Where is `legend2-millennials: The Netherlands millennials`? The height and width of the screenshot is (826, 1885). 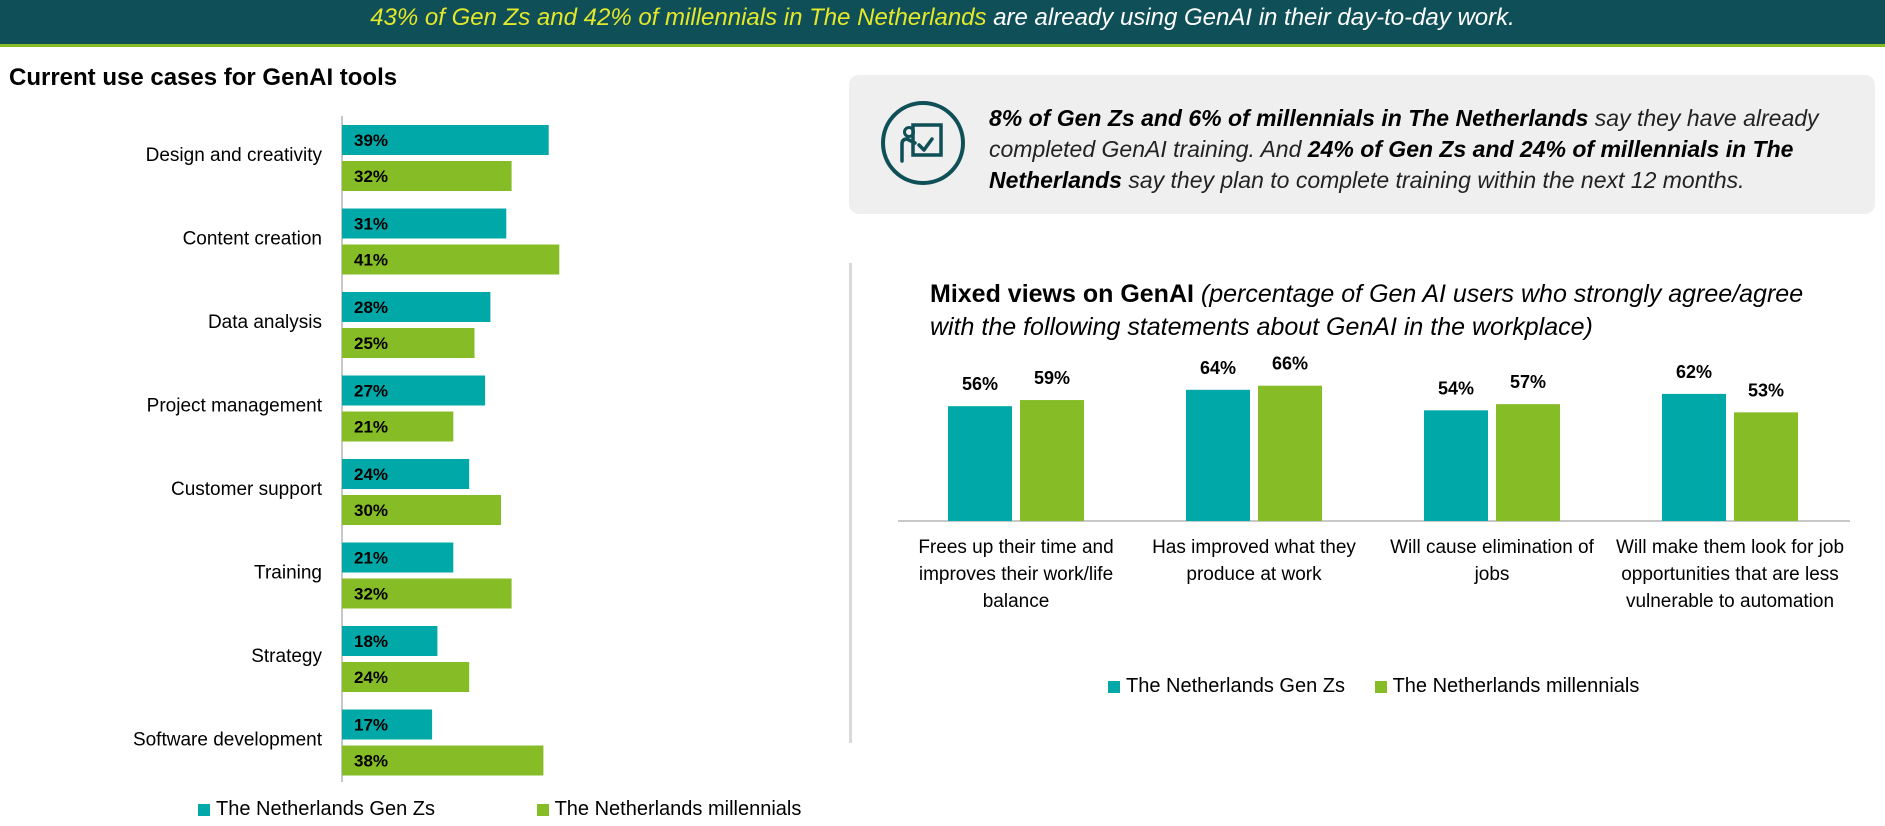 legend2-millennials: The Netherlands millennials is located at coordinates (1507, 686).